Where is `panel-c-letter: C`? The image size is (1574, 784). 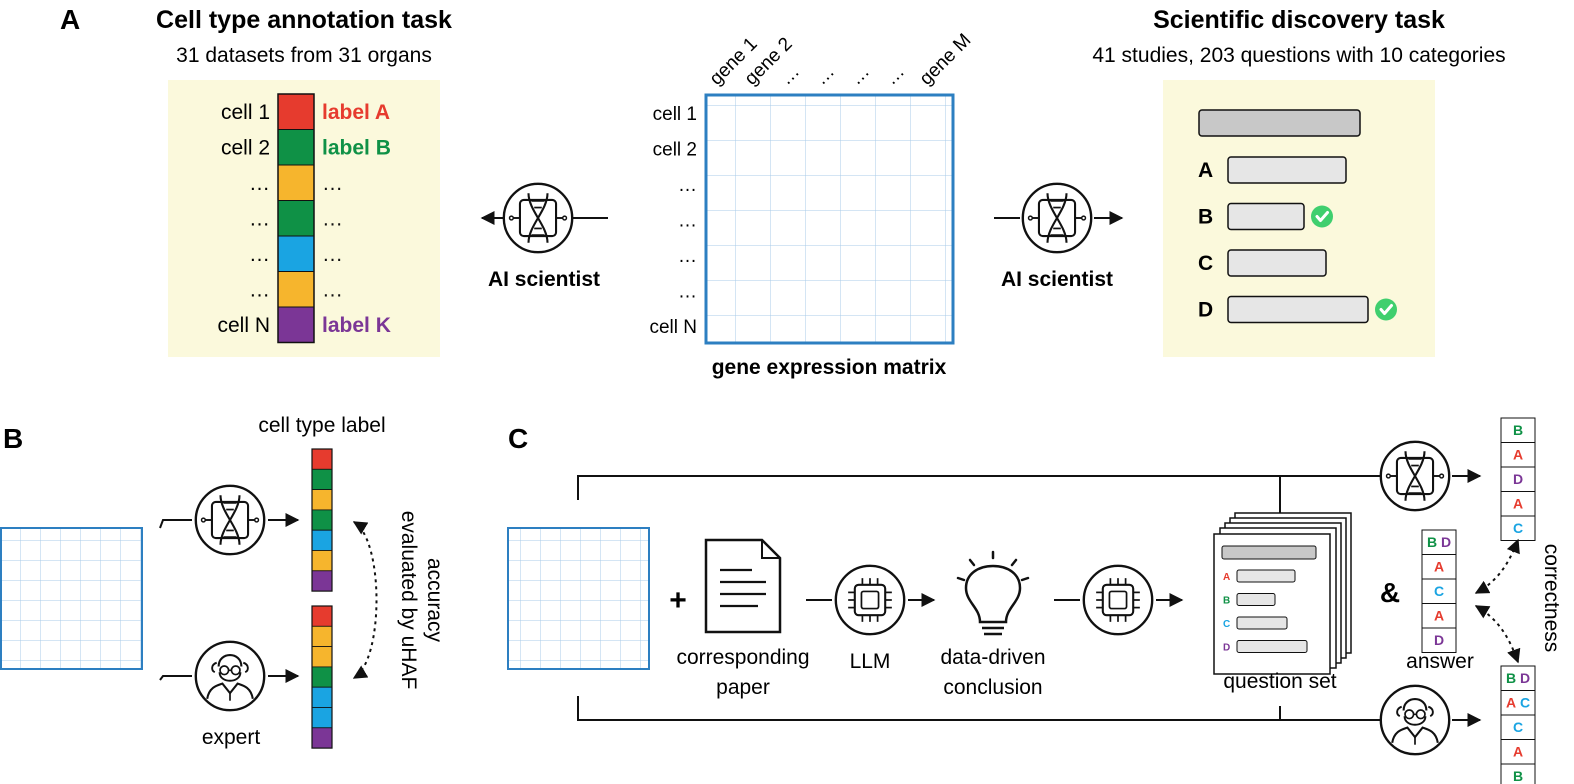 panel-c-letter: C is located at coordinates (518, 438).